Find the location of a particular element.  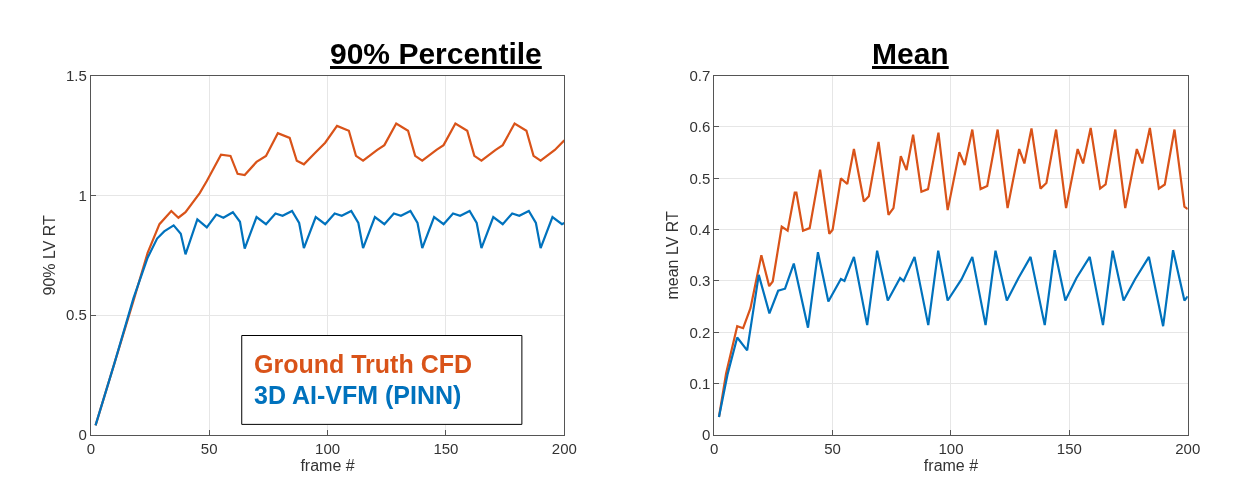

y-tick-label: 0.2 is located at coordinates (700, 332).